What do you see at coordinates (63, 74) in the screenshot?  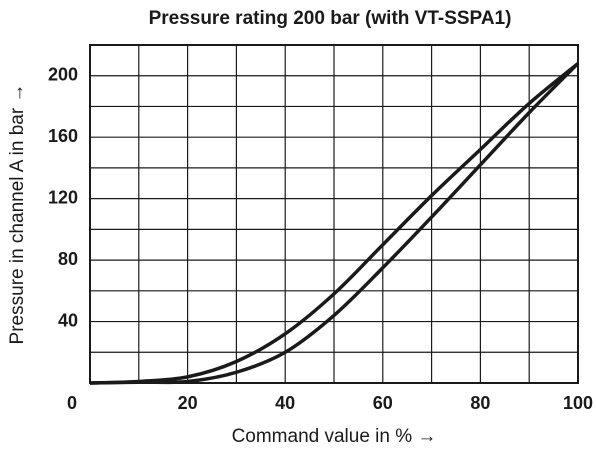 I see `y-tick-label: 200` at bounding box center [63, 74].